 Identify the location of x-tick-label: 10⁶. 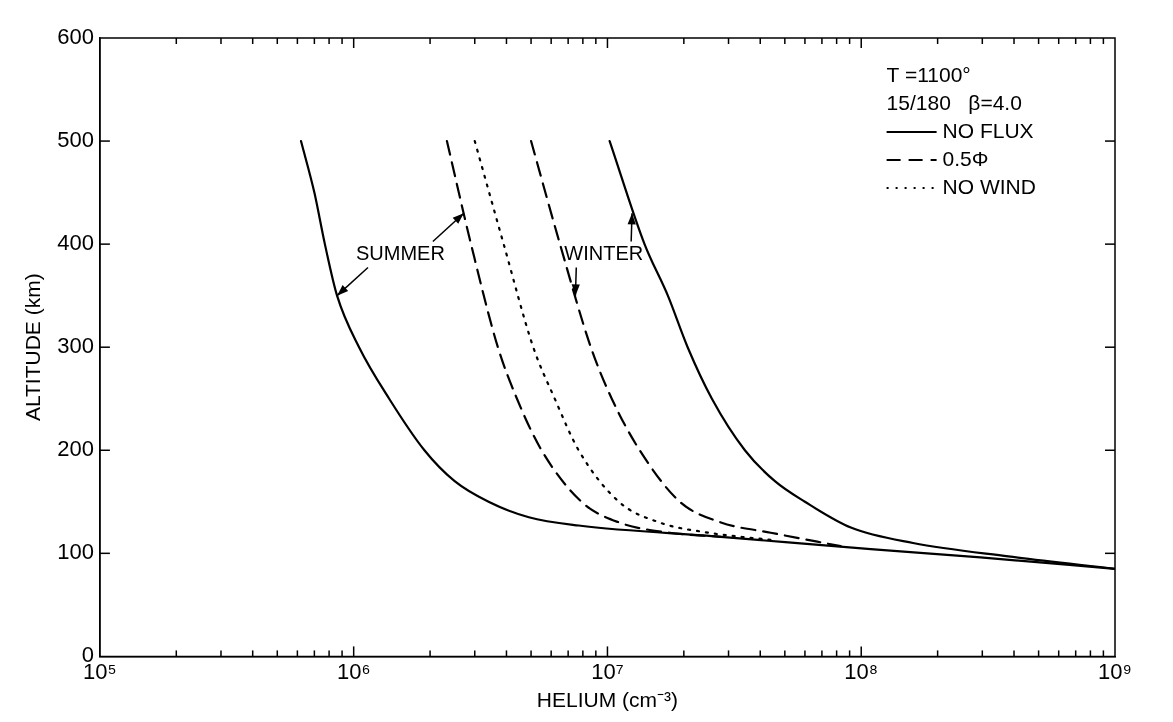
(353, 671).